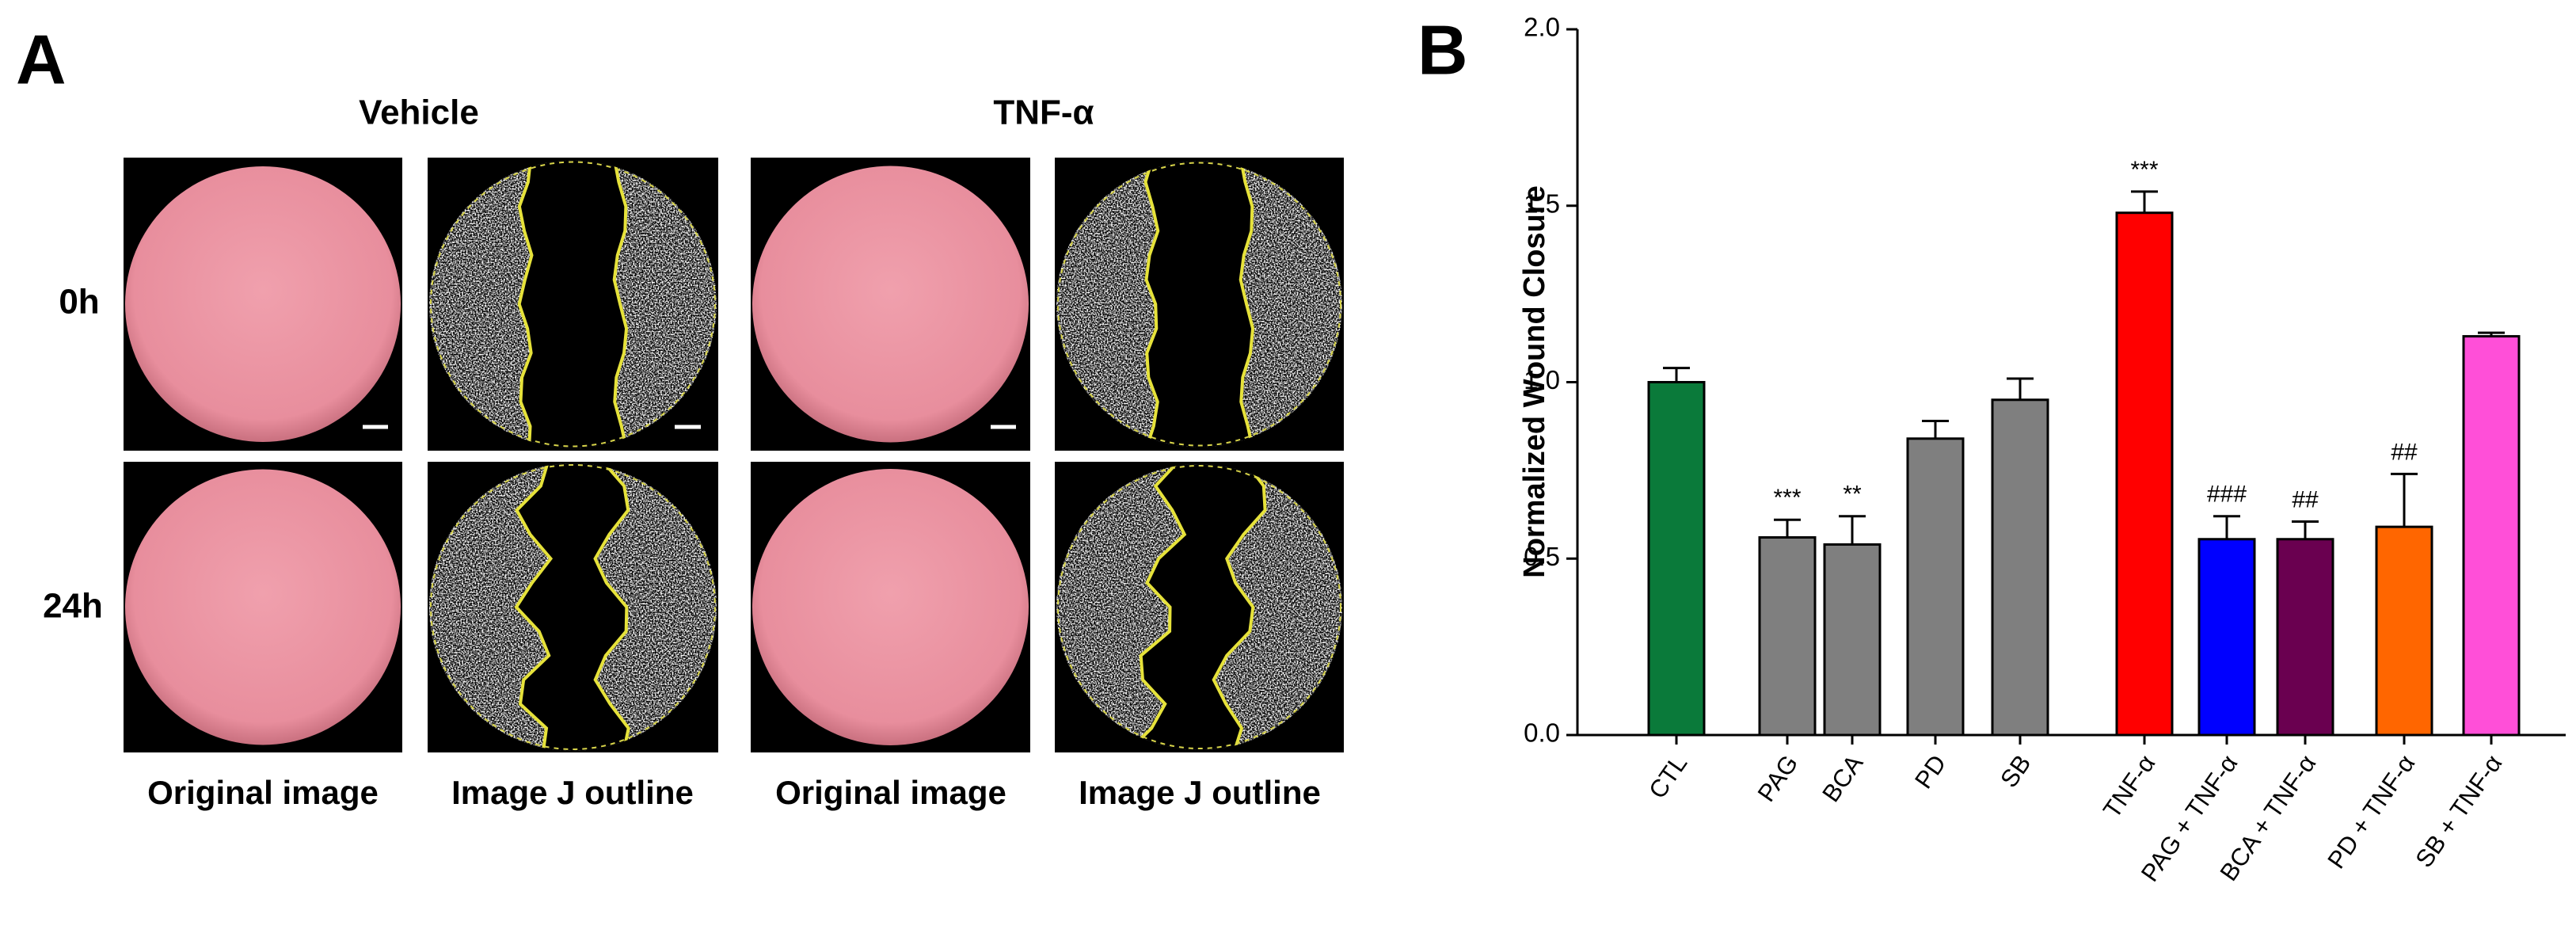  I want to click on y-tick-label: 2.0, so click(1542, 27).